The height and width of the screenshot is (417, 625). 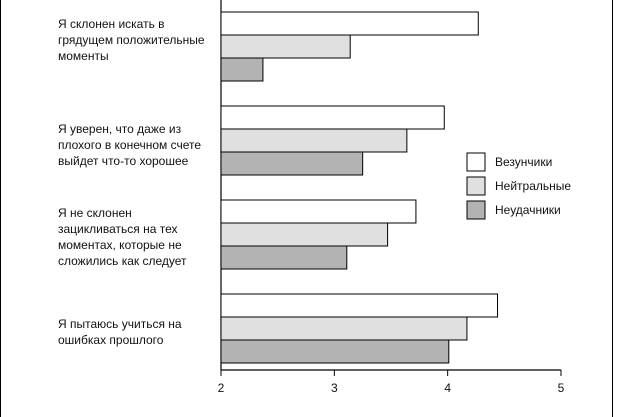 What do you see at coordinates (561, 388) in the screenshot?
I see `x-tick-label: 5` at bounding box center [561, 388].